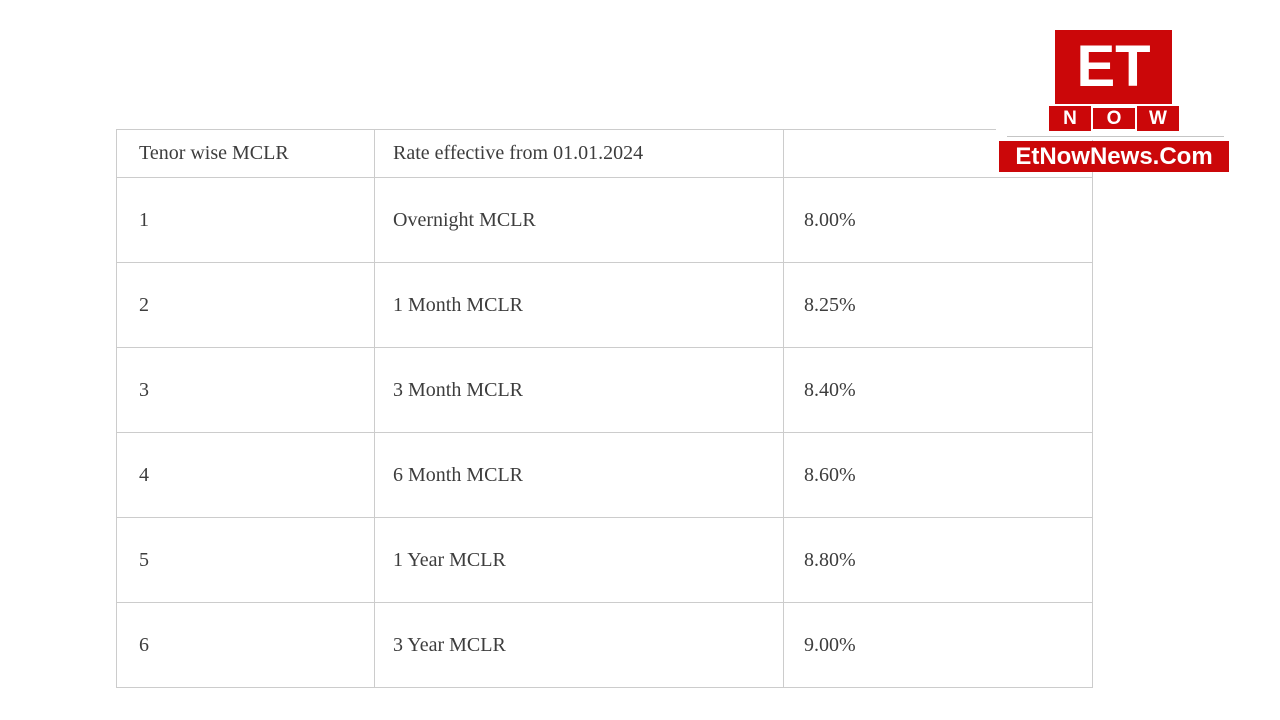 This screenshot has width=1280, height=720. What do you see at coordinates (1115, 136) in the screenshot?
I see `banner-top-divider` at bounding box center [1115, 136].